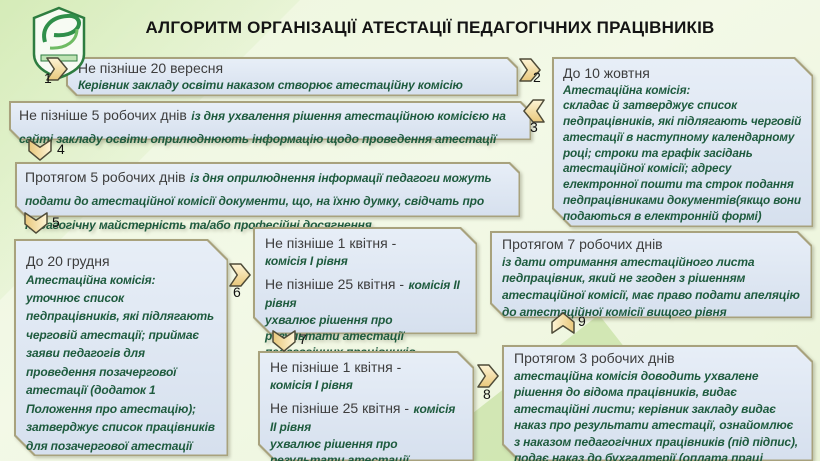  What do you see at coordinates (537, 77) in the screenshot?
I see `step-number-2: 2` at bounding box center [537, 77].